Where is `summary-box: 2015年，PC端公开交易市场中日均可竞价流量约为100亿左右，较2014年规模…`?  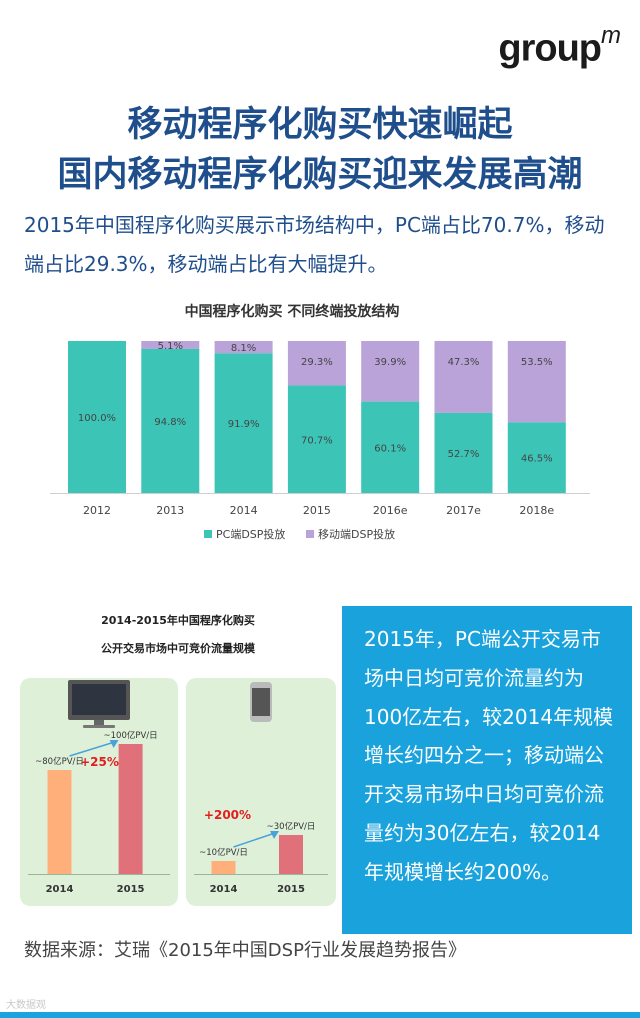
summary-box: 2015年，PC端公开交易市场中日均可竞价流量约为100亿左右，较2014年规模… is located at coordinates (487, 770).